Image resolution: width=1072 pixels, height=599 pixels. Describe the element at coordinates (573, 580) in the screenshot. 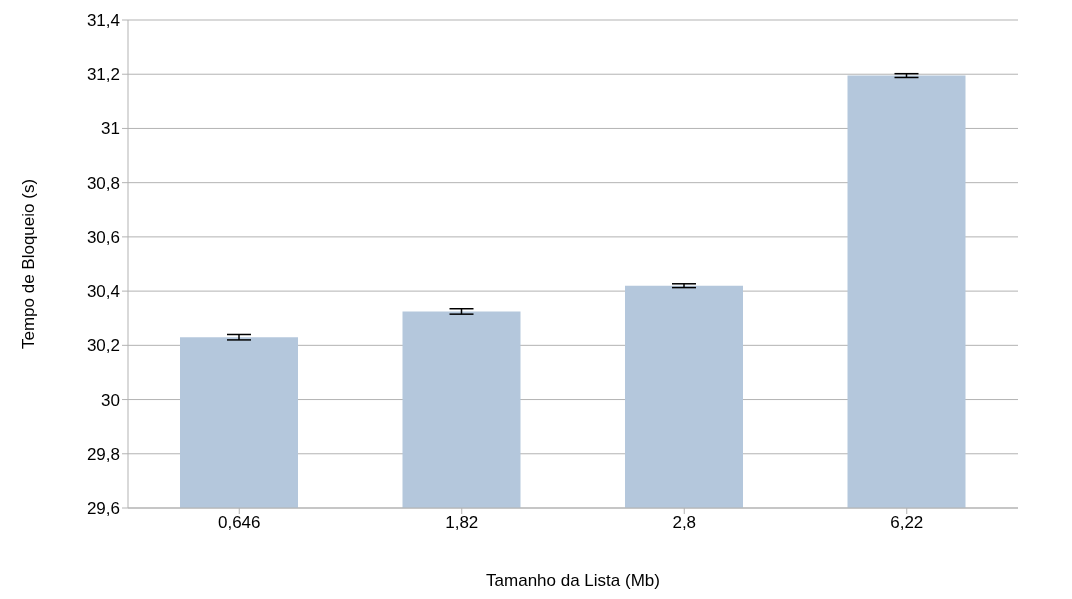

I see `x-axis-title: Tamanho da Lista (Mb)` at that location.